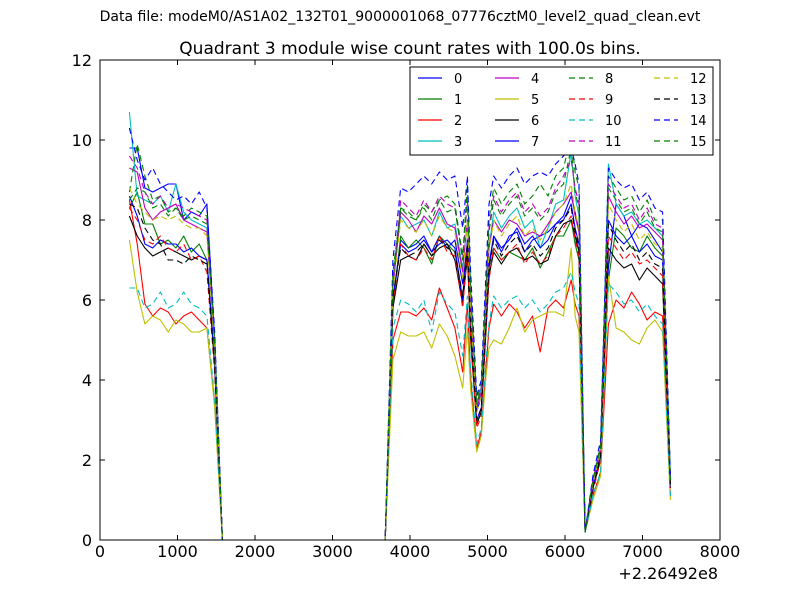  Describe the element at coordinates (613, 121) in the screenshot. I see `legend-label-10: 10` at that location.